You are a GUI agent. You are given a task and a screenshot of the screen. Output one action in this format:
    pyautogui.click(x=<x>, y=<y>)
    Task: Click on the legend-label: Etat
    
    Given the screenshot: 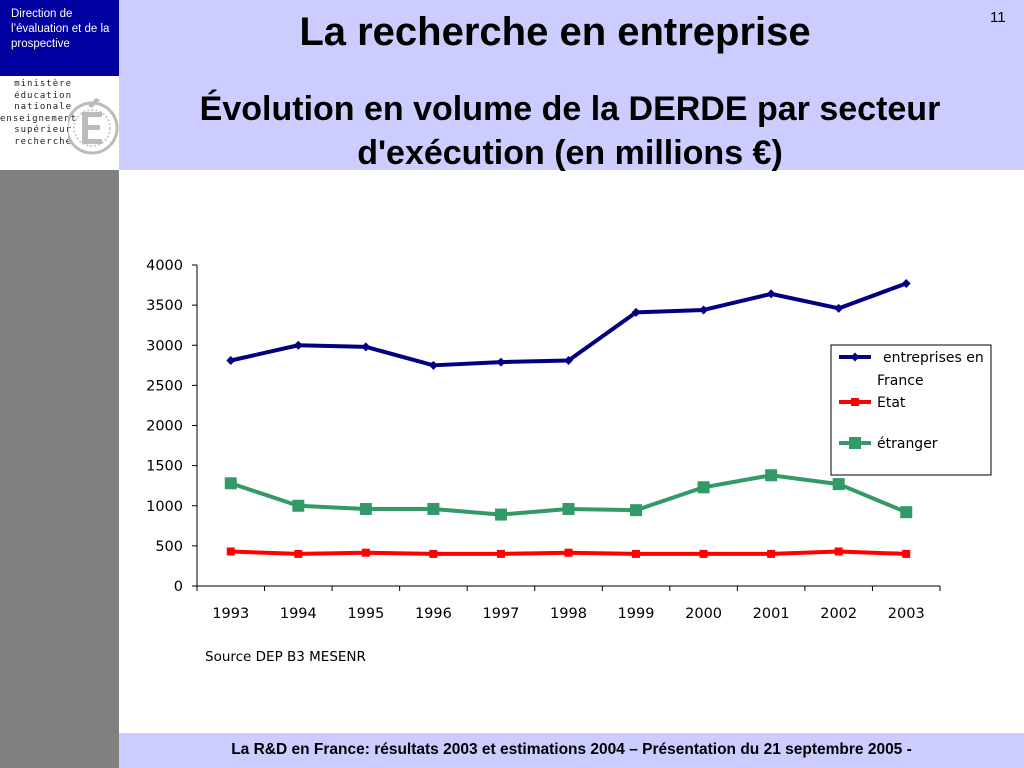 What is the action you would take?
    pyautogui.click(x=891, y=403)
    